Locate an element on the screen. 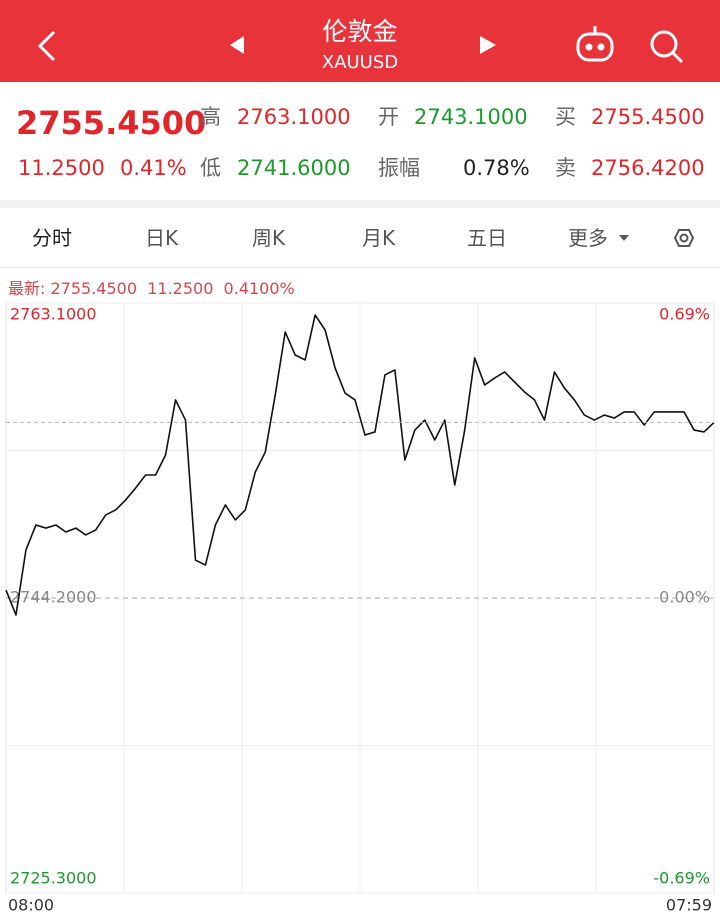 Image resolution: width=720 pixels, height=918 pixels. y-tick-label: 2763.1000 is located at coordinates (53, 314).